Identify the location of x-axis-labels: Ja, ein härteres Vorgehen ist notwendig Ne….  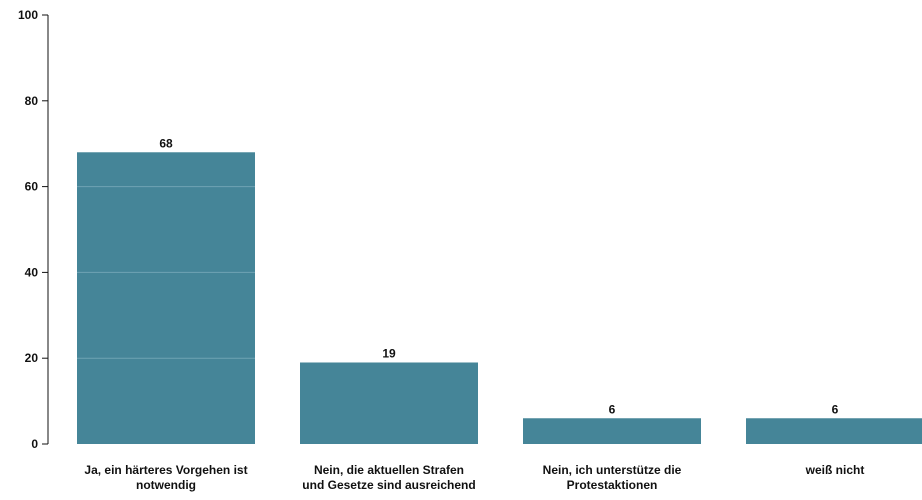
(474, 477).